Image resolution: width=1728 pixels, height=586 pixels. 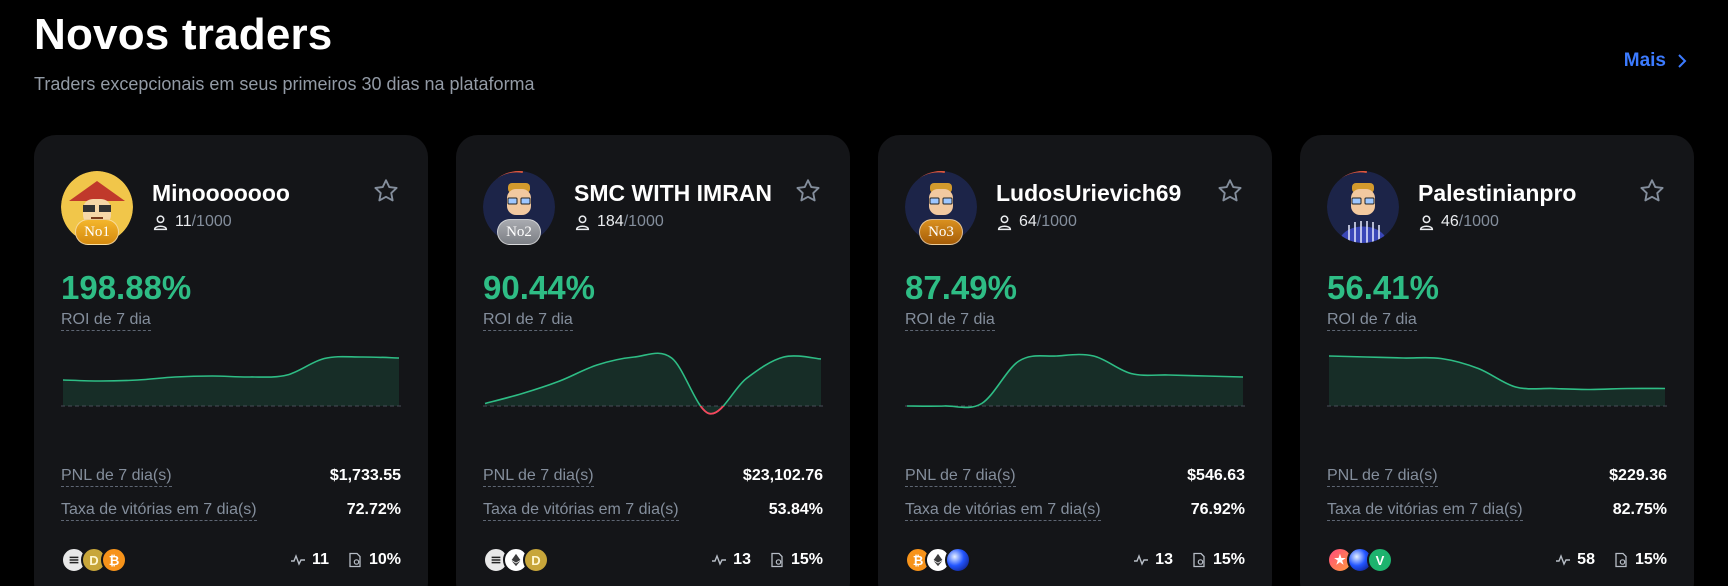 I want to click on page-title: Novos traders, so click(x=183, y=34).